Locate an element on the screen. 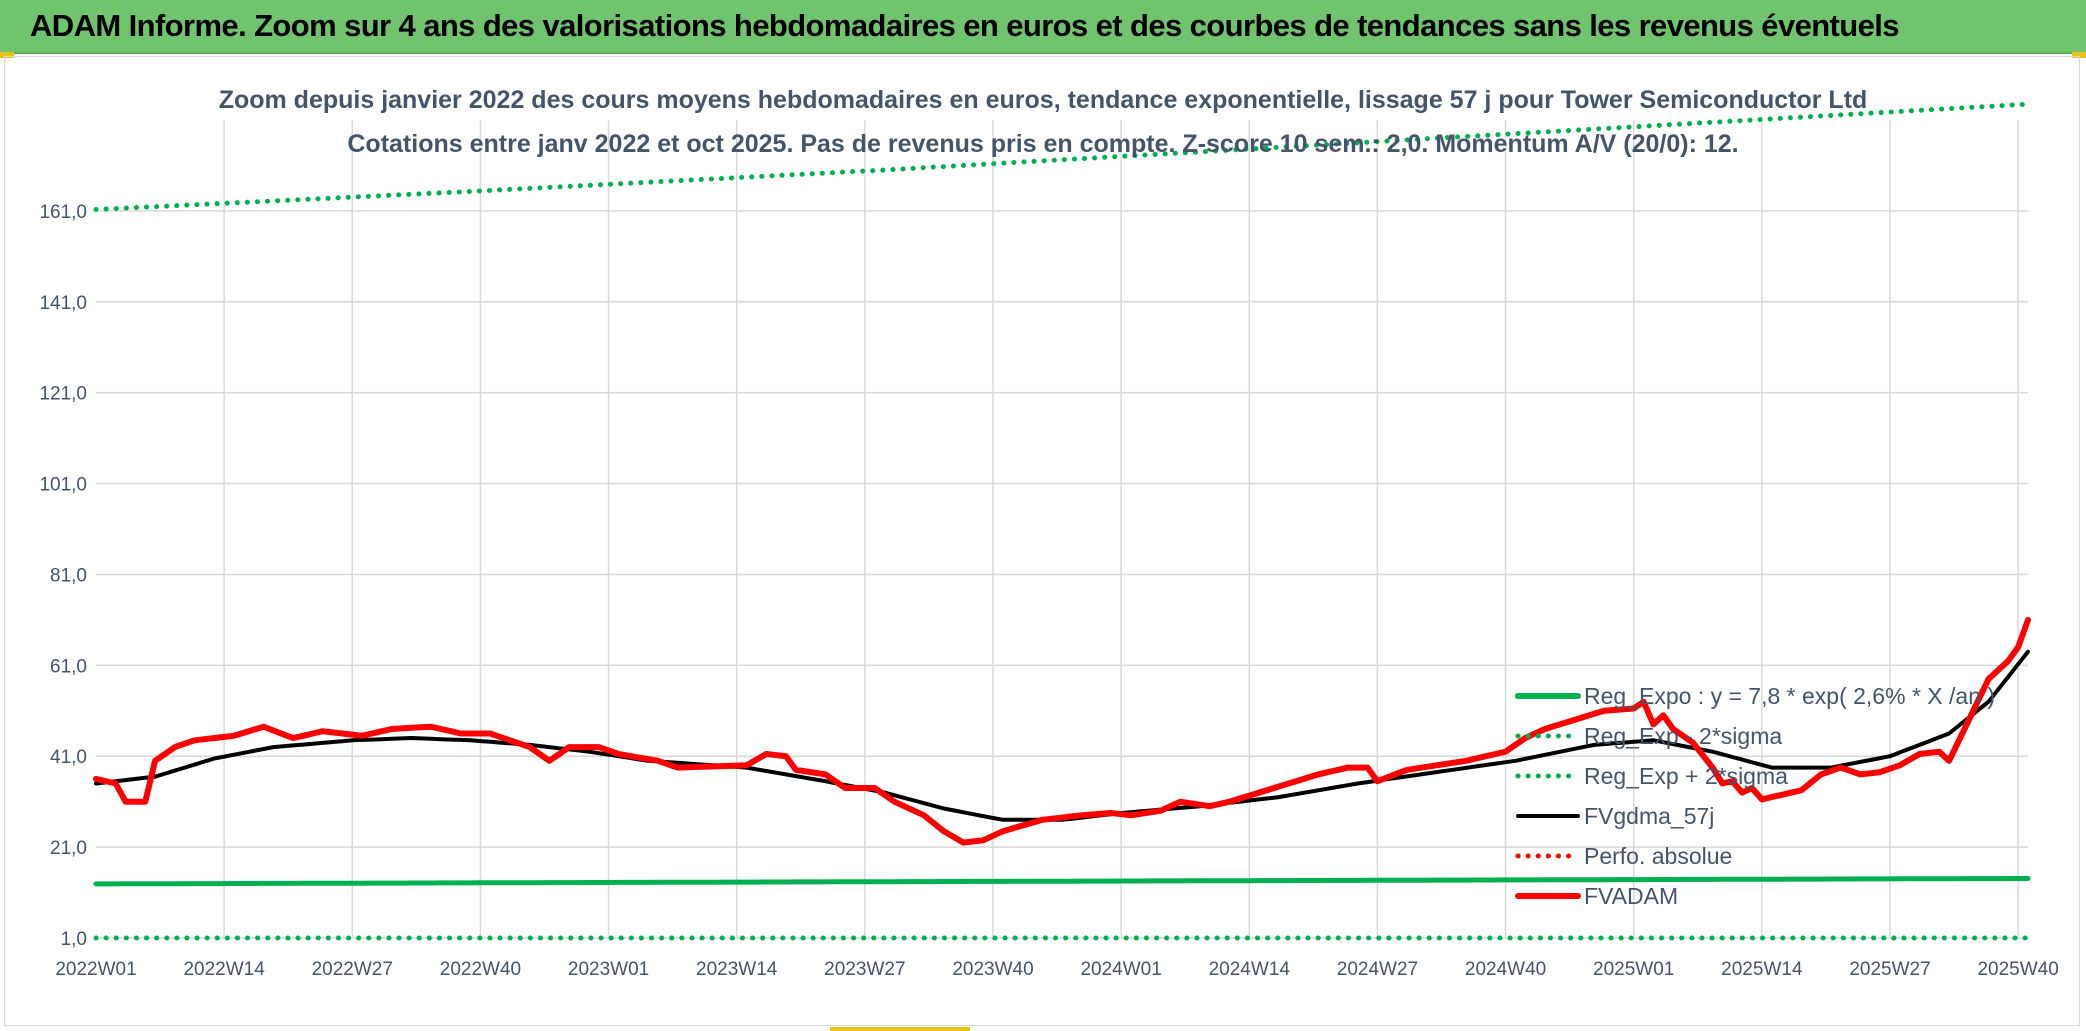 This screenshot has height=1031, width=2086. x-tick-label: 2022W40 is located at coordinates (480, 969).